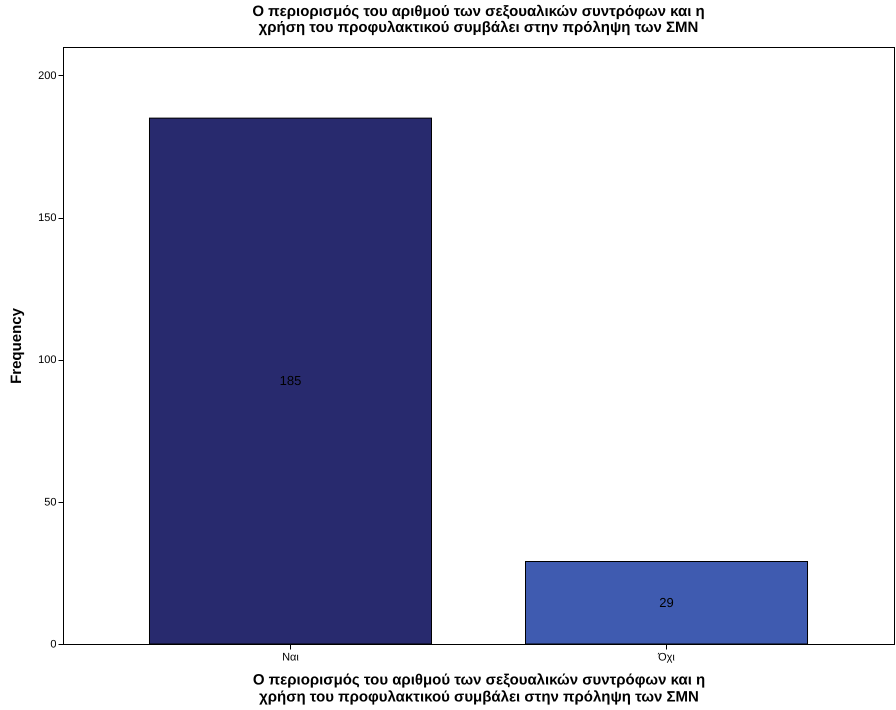 Image resolution: width=896 pixels, height=710 pixels. I want to click on y-tick-label: 50, so click(50, 502).